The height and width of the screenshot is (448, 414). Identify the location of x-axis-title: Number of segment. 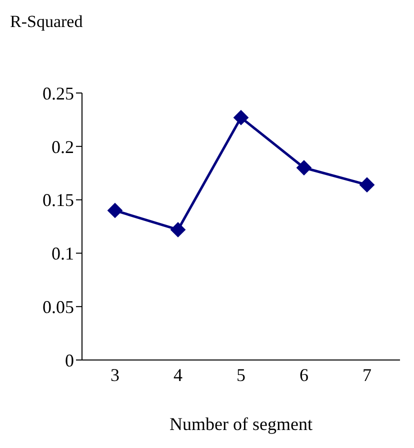
(241, 424).